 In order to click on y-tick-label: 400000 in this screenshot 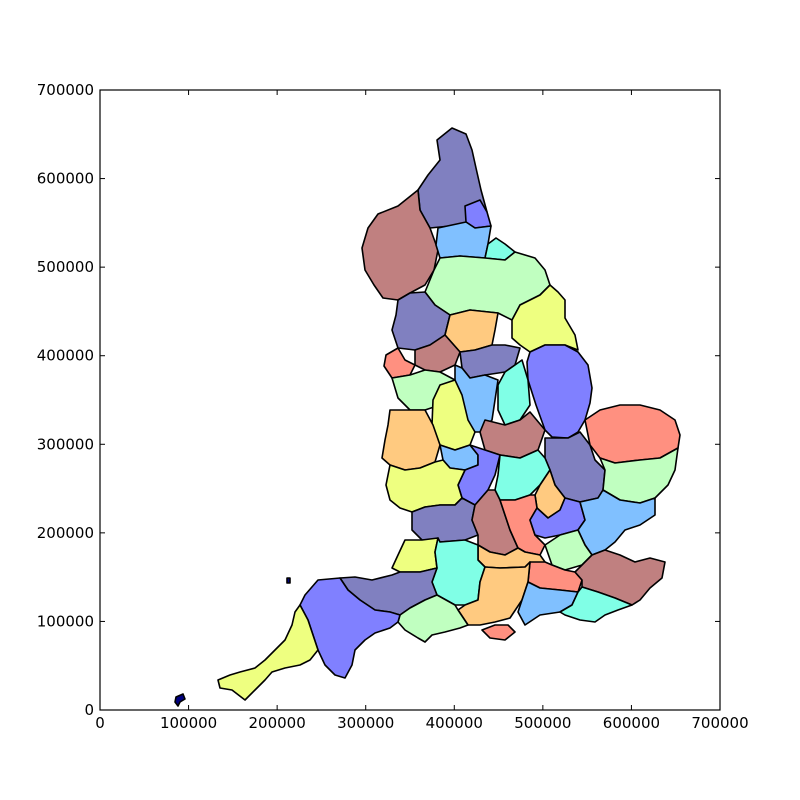, I will do `click(65, 356)`.